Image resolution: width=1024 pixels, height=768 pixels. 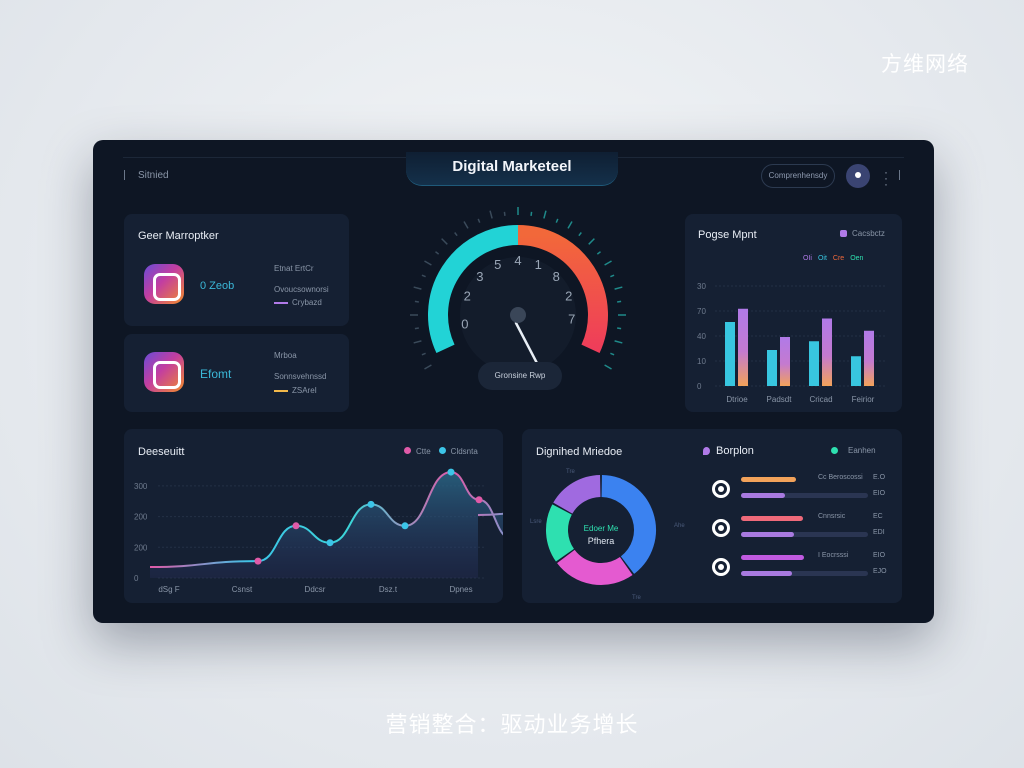 What do you see at coordinates (804, 534) in the screenshot?
I see `progress-track` at bounding box center [804, 534].